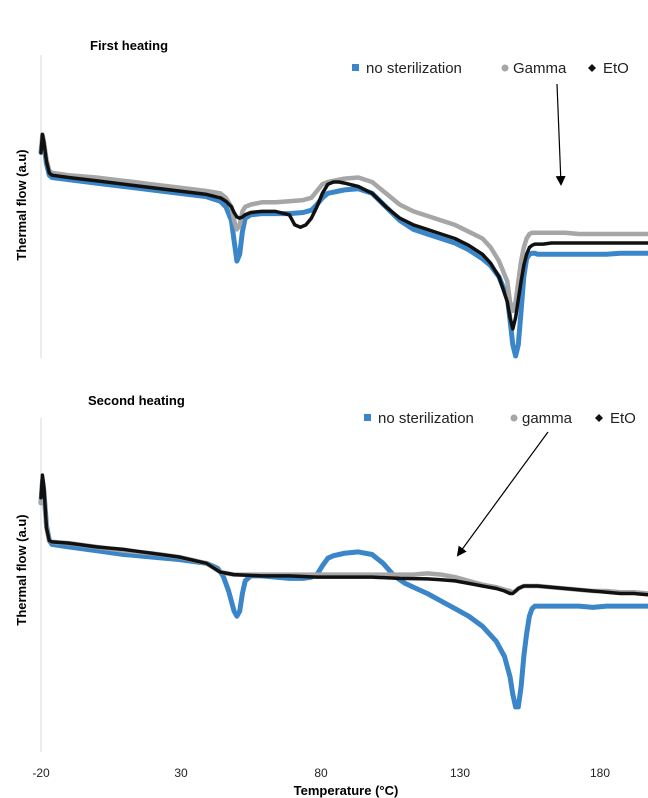 Image resolution: width=648 pixels, height=798 pixels. I want to click on first-heating-annotation-arrow, so click(560, 134).